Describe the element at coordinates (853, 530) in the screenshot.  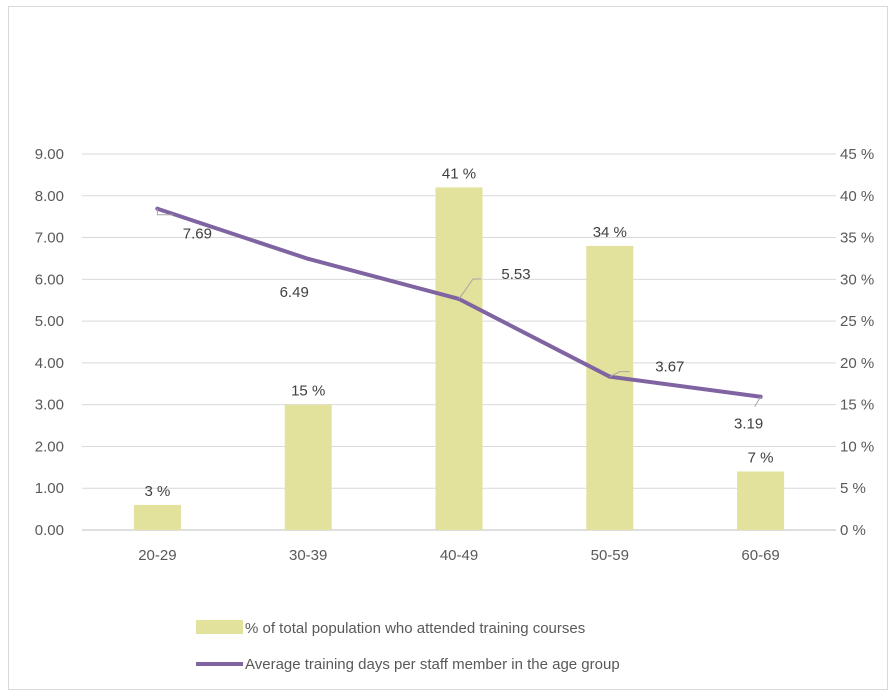
I see `right-tick-label: 0 %` at that location.